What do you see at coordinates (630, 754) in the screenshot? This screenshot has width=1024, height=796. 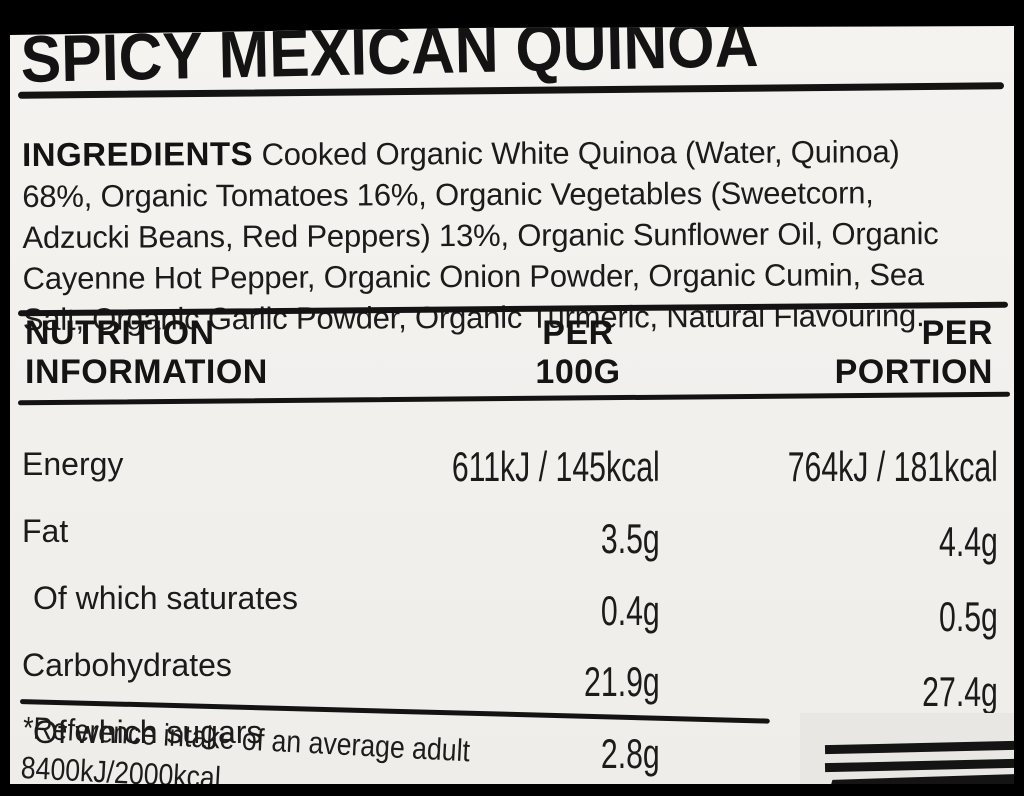 I see `per-100g-sugars: 2.8g` at bounding box center [630, 754].